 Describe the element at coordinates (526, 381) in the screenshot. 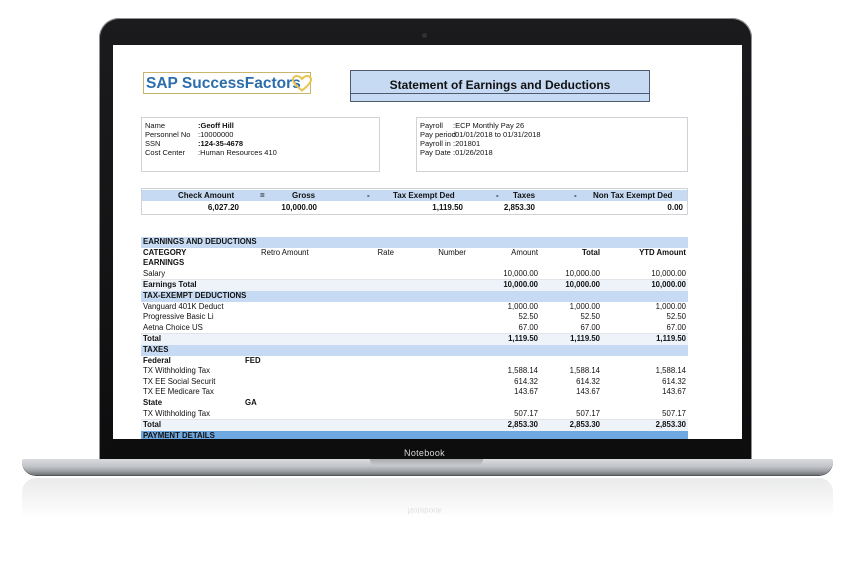

I see `row-amount: 614.32` at that location.